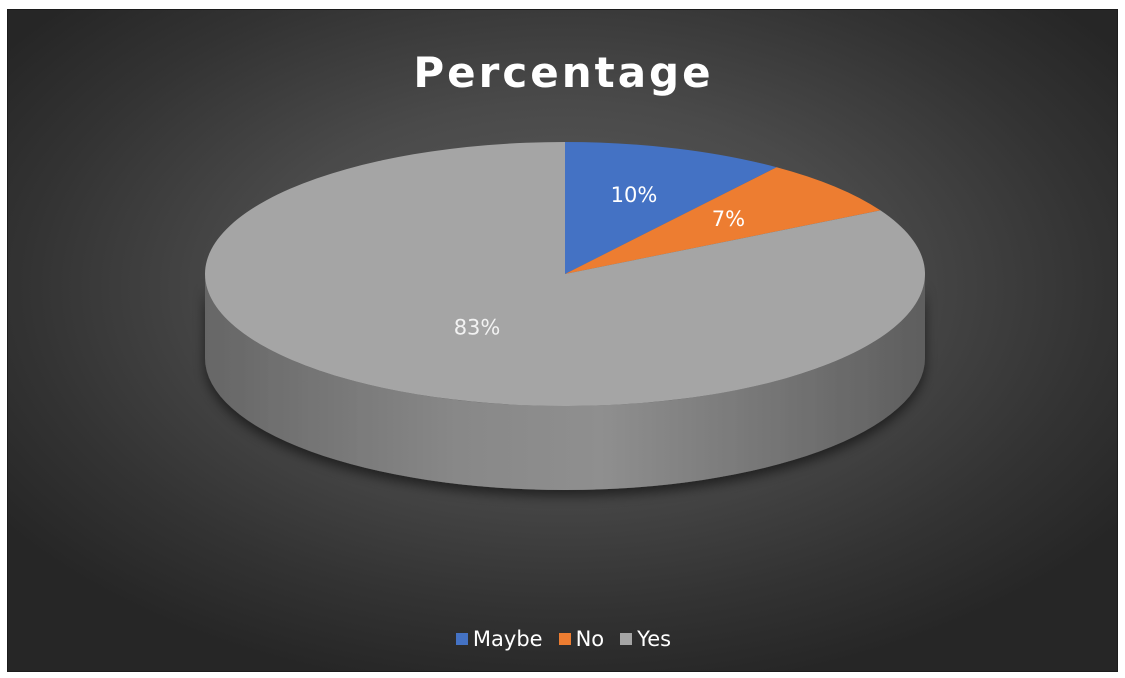 This screenshot has width=1125, height=678. I want to click on legend-label: Maybe, so click(507, 639).